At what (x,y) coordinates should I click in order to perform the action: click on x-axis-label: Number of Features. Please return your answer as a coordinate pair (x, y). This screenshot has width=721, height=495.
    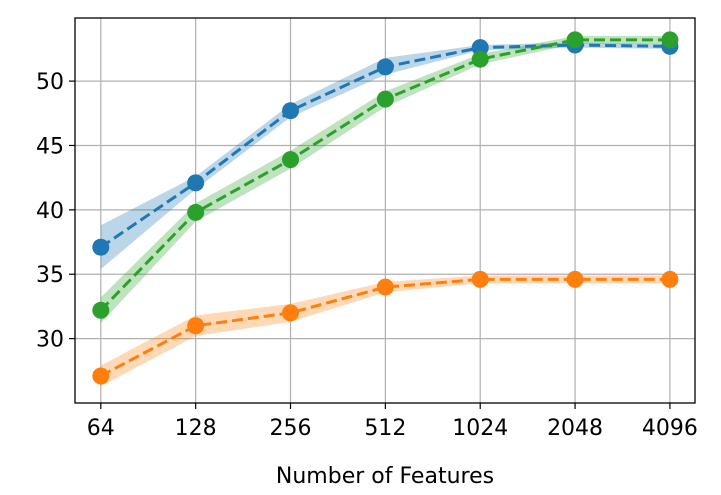
    Looking at the image, I should click on (385, 476).